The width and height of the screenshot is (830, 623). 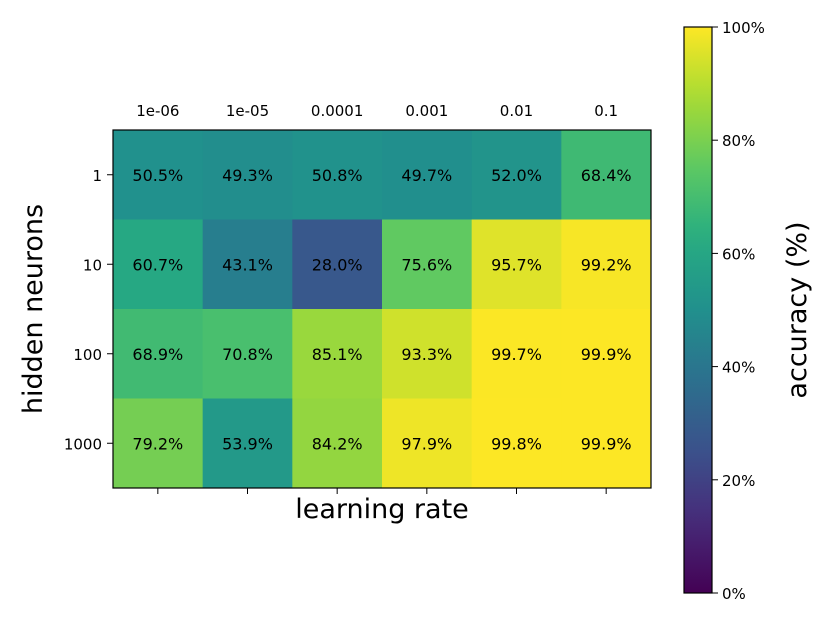 I want to click on y-tick-label: 1000, so click(x=83, y=444).